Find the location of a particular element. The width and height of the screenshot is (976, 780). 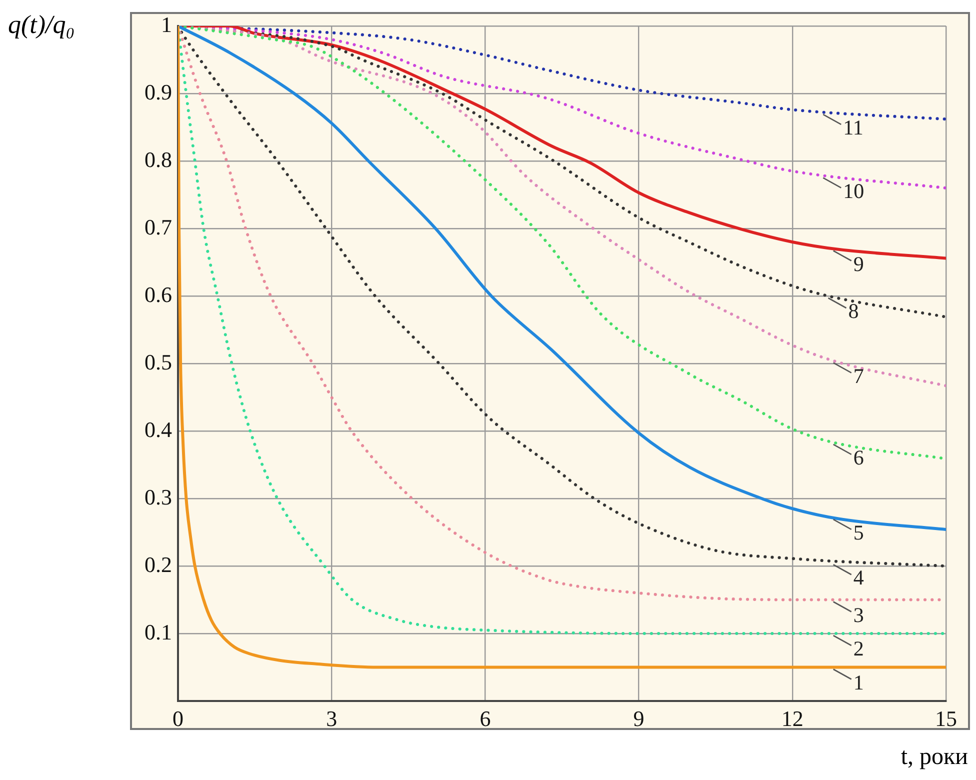

y-tick-label: 0.9 is located at coordinates (158, 91).